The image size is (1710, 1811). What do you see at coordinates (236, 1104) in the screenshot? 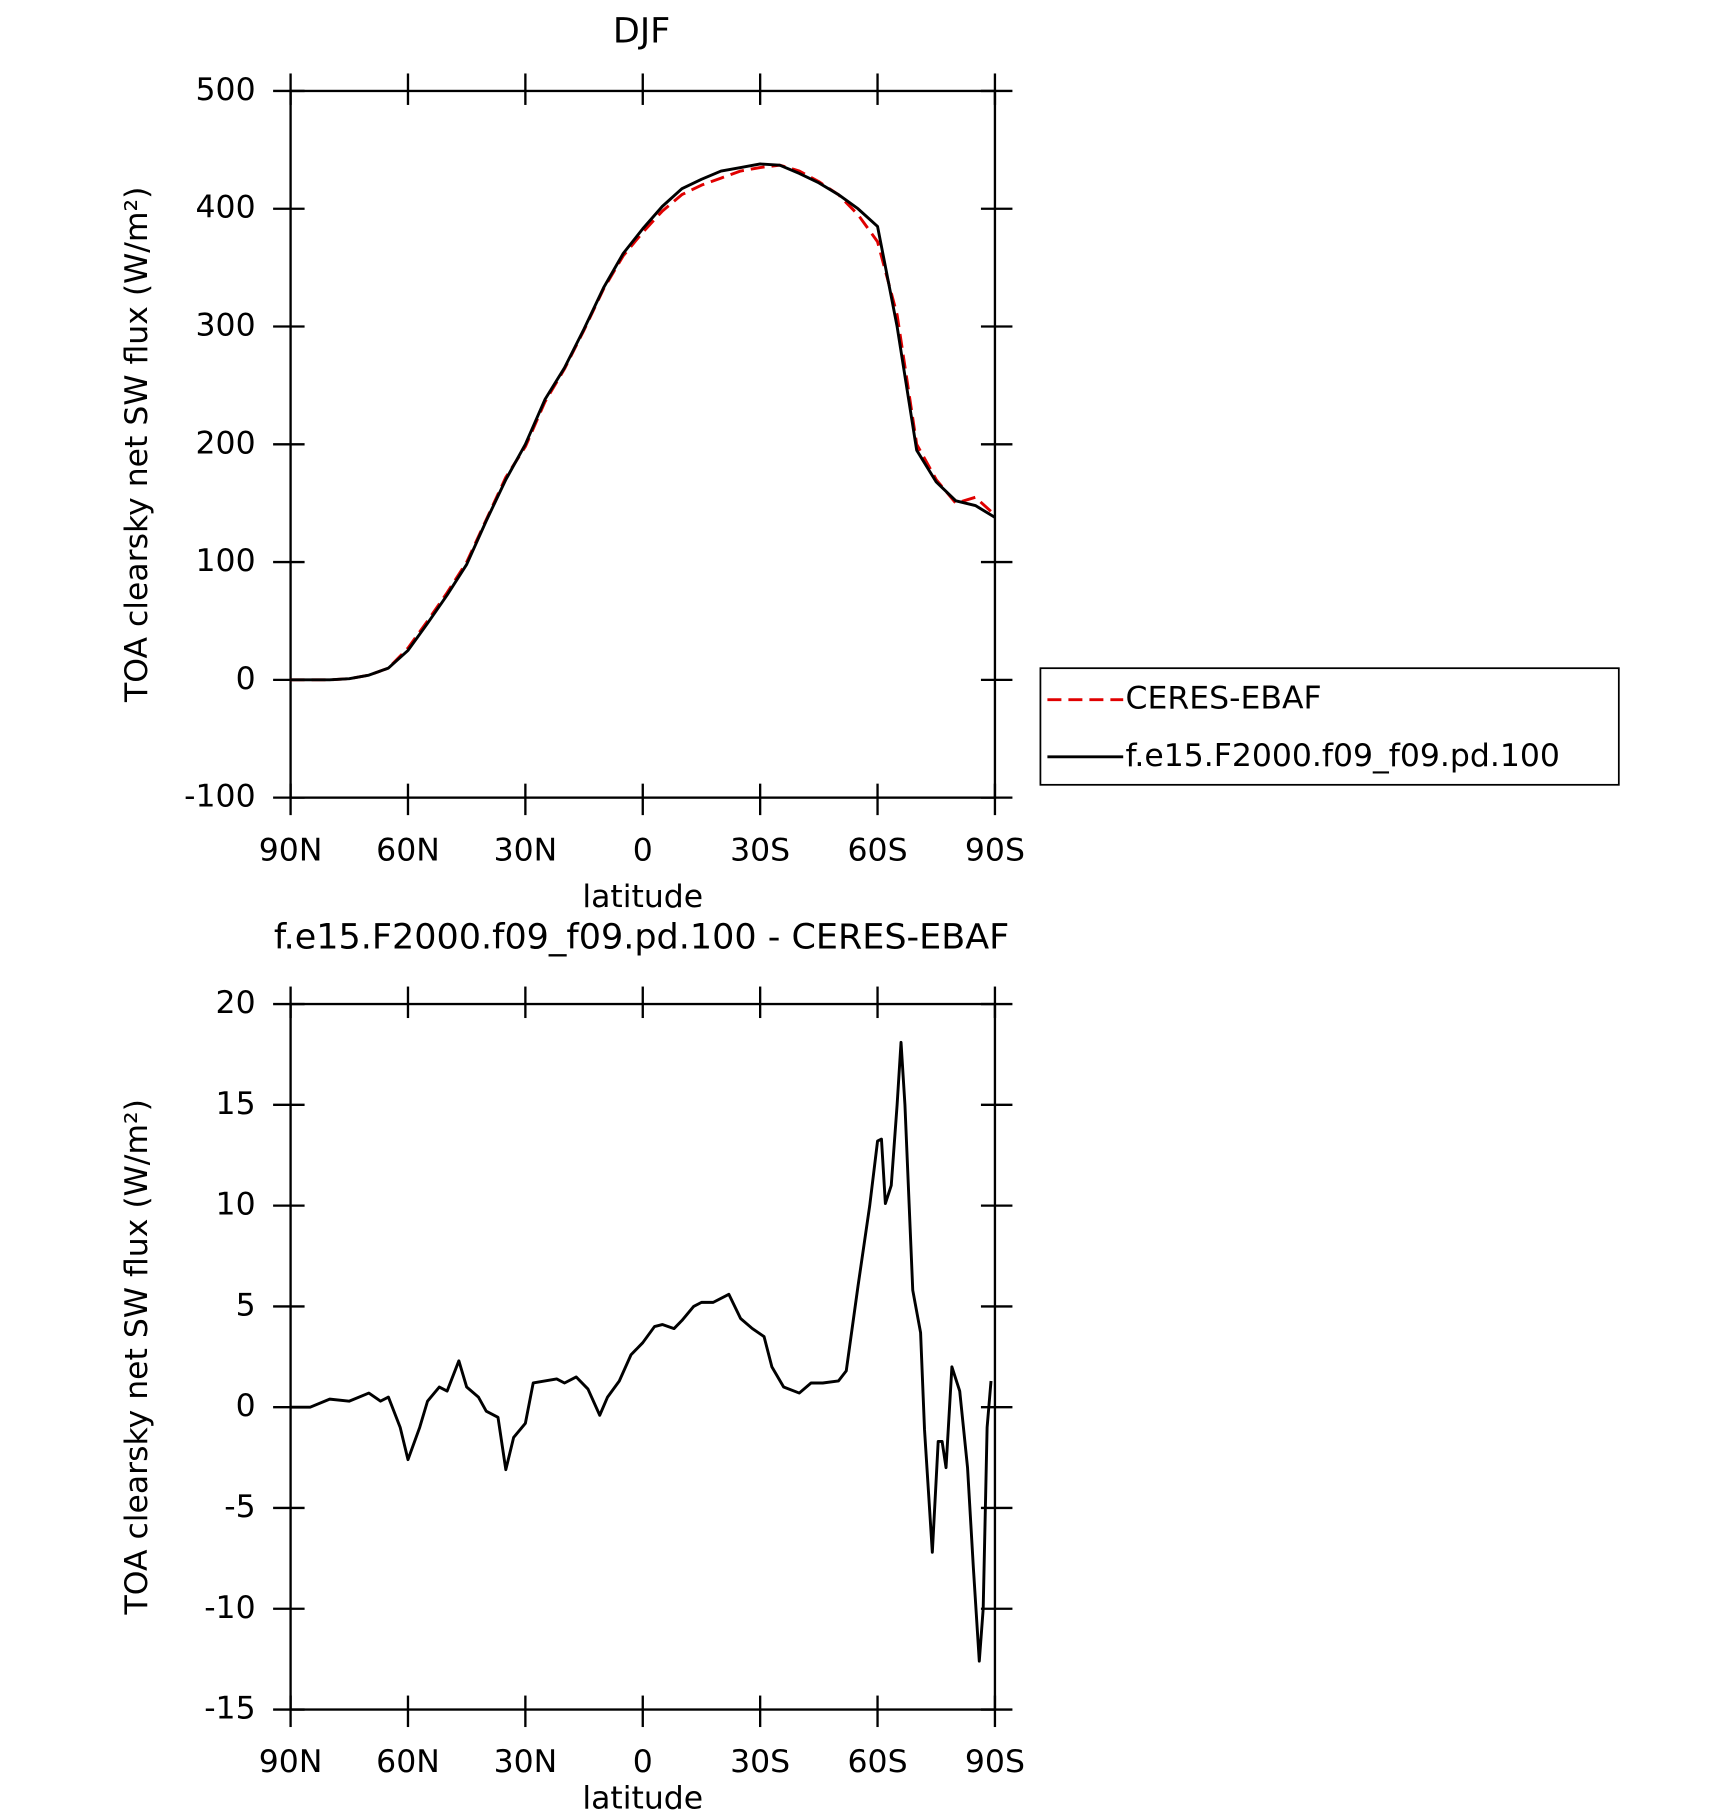
I see `y-tick-label: 15` at bounding box center [236, 1104].